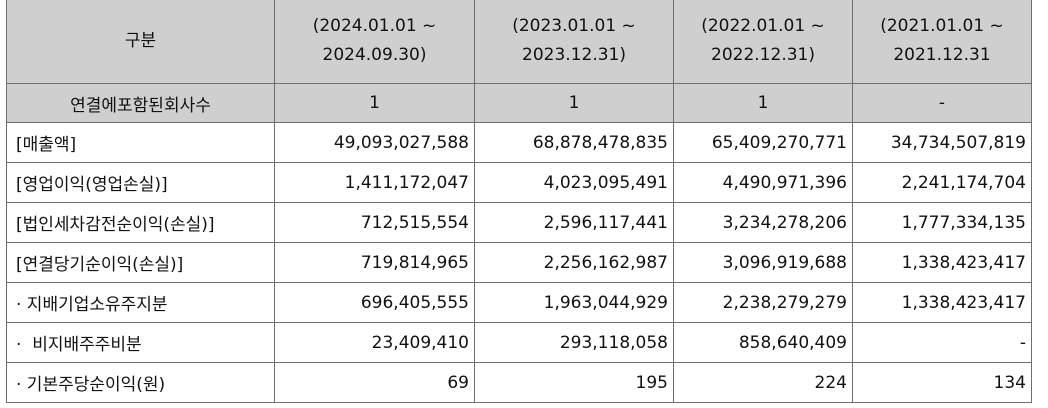 The height and width of the screenshot is (408, 1048). Describe the element at coordinates (374, 342) in the screenshot. I see `cell-value: 23,409,410` at that location.